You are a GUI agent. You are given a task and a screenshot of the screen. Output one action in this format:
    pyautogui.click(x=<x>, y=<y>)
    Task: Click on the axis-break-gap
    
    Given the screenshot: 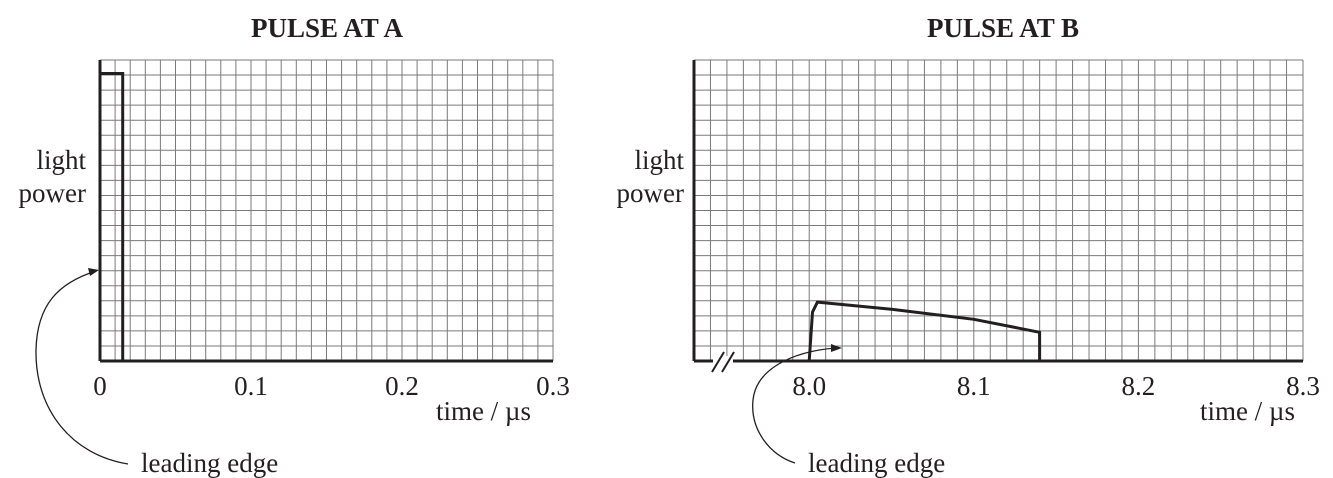 What is the action you would take?
    pyautogui.click(x=723, y=361)
    